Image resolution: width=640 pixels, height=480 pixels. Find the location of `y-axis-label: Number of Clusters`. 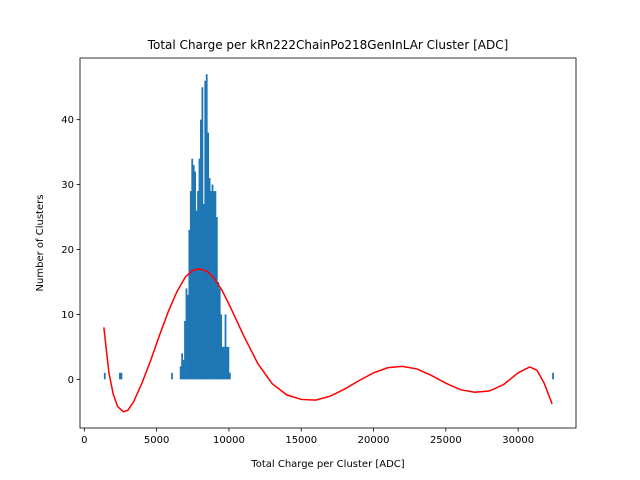

y-axis-label: Number of Clusters is located at coordinates (40, 243).